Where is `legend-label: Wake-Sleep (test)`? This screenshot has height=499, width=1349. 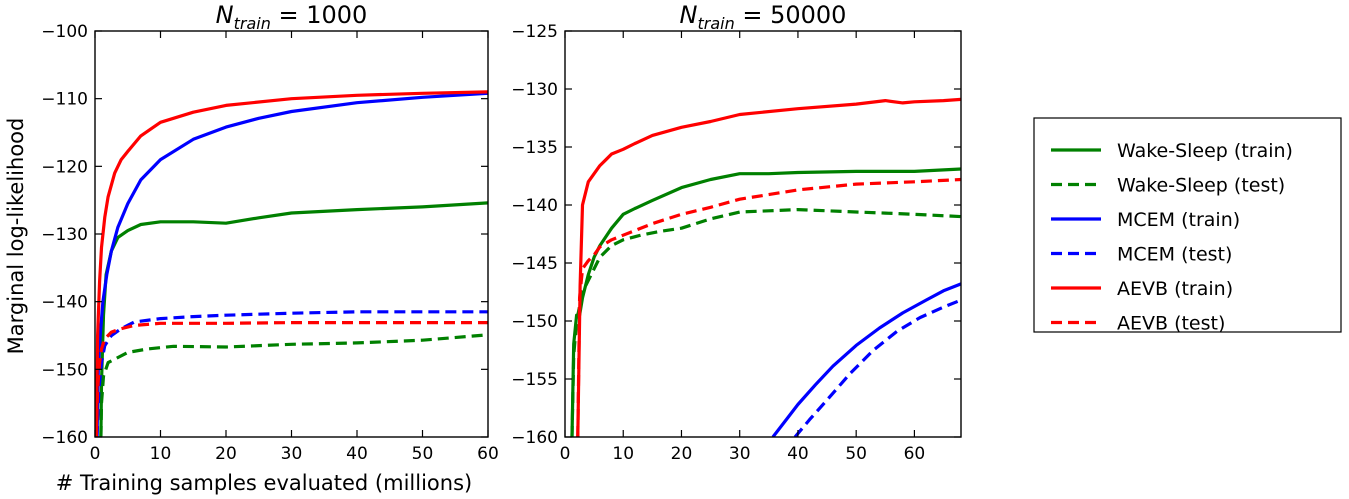 legend-label: Wake-Sleep (test) is located at coordinates (1201, 186).